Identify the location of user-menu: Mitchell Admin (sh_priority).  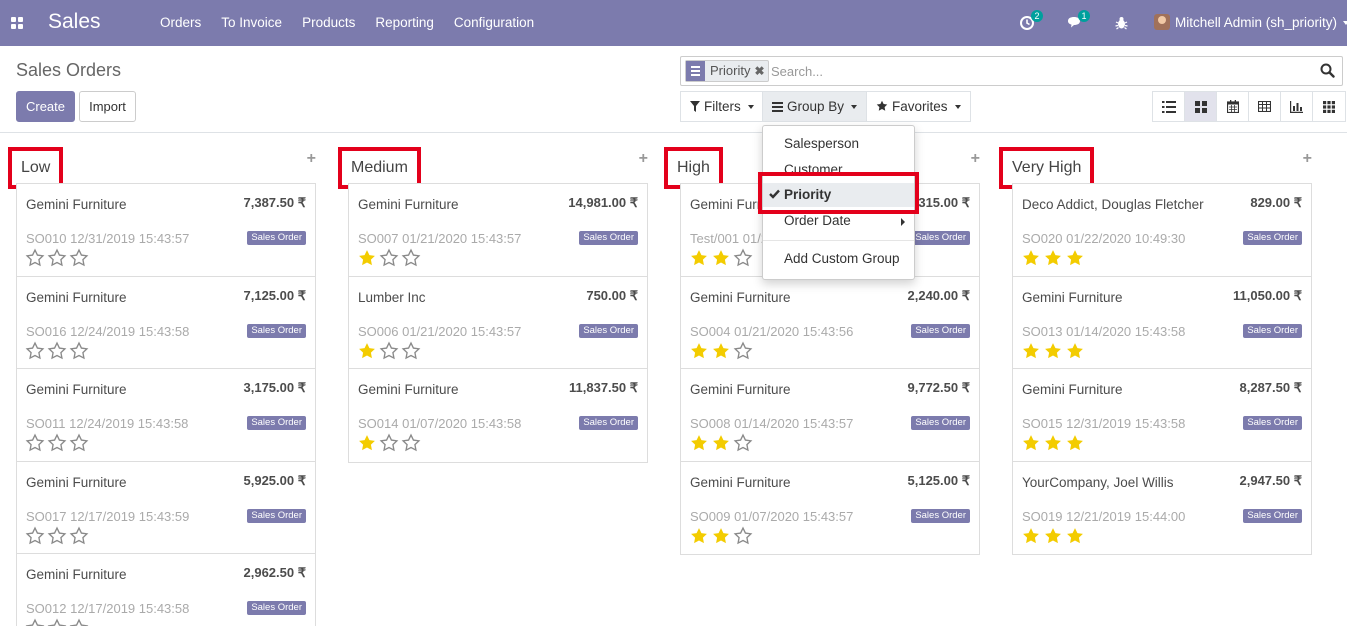
(1261, 22).